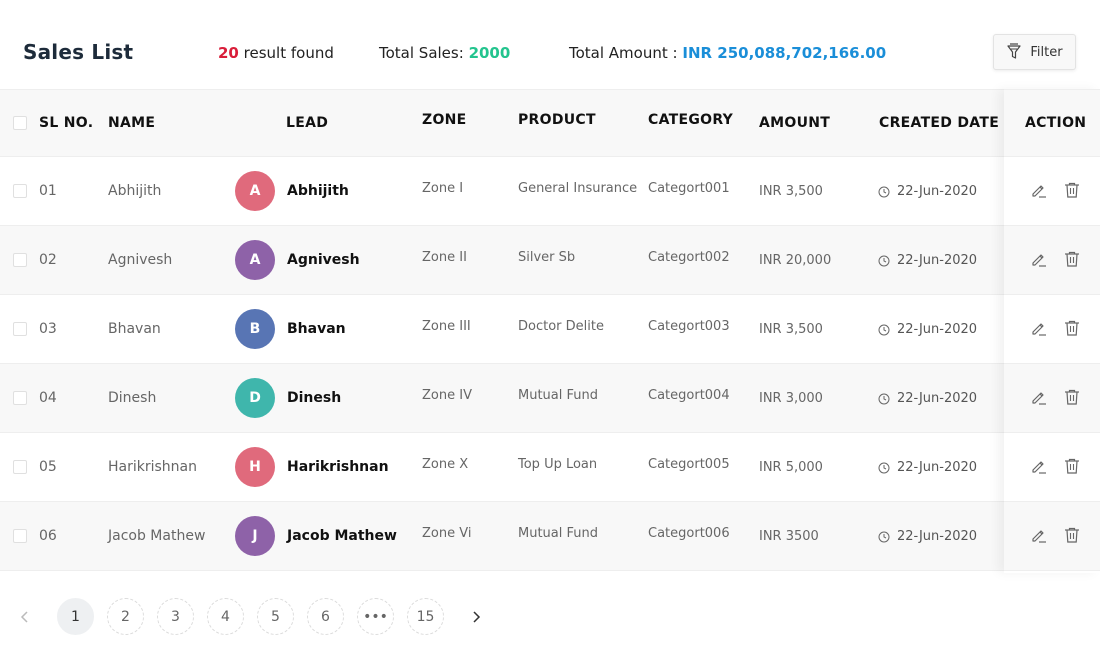  Describe the element at coordinates (255, 398) in the screenshot. I see `avatar: D` at that location.